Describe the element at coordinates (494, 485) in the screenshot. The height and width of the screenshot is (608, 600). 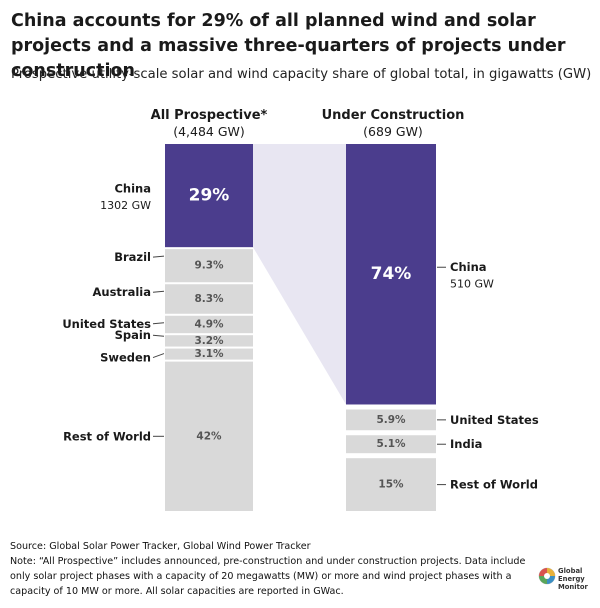
I see `category-label-rest-of-world-under-construction: Rest of World` at that location.